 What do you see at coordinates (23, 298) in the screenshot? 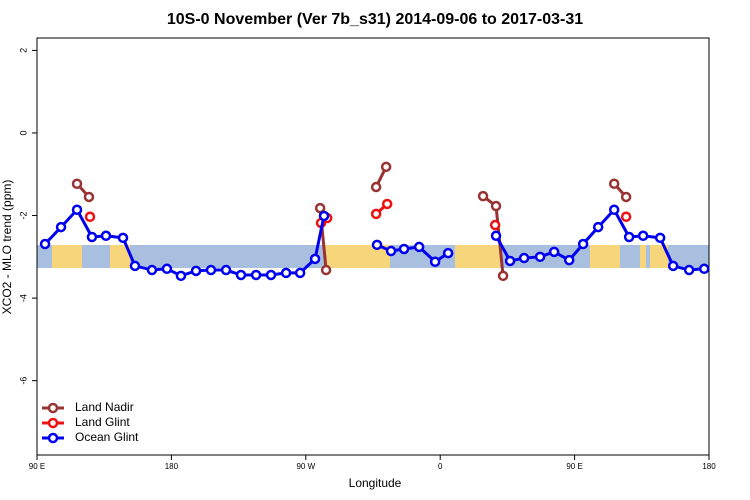
I see `y-tick-label: -4` at bounding box center [23, 298].